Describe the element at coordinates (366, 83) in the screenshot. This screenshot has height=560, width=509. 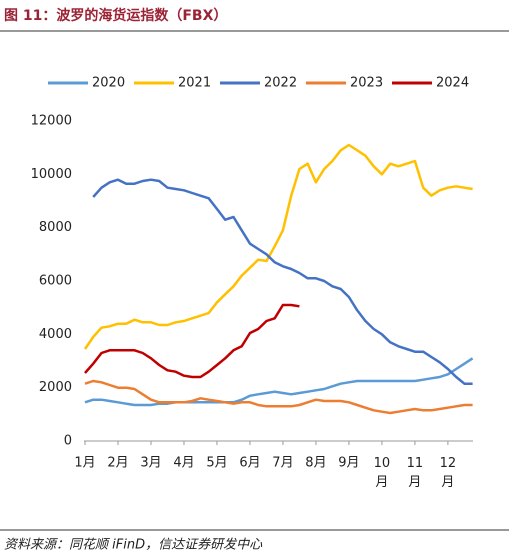
I see `legend-label: 2023` at that location.